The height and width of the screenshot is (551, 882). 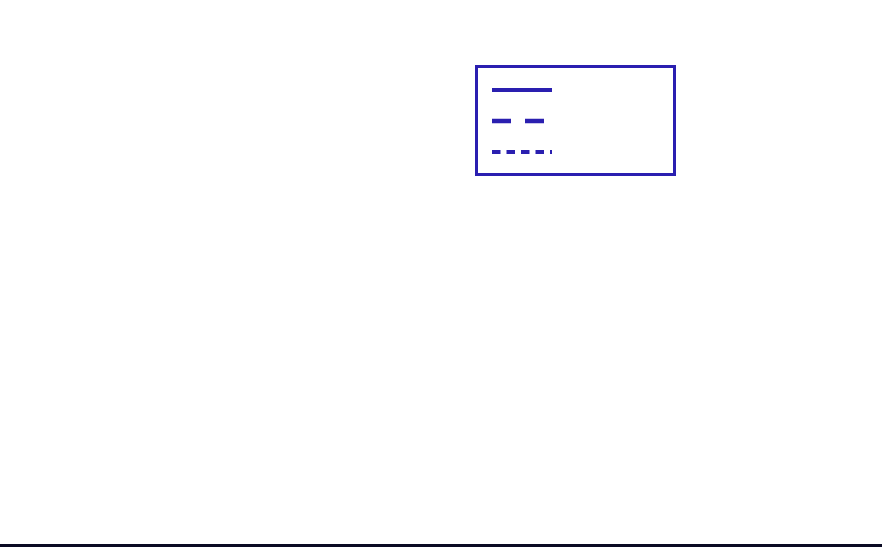 What do you see at coordinates (522, 89) in the screenshot?
I see `solid-line-icon` at bounding box center [522, 89].